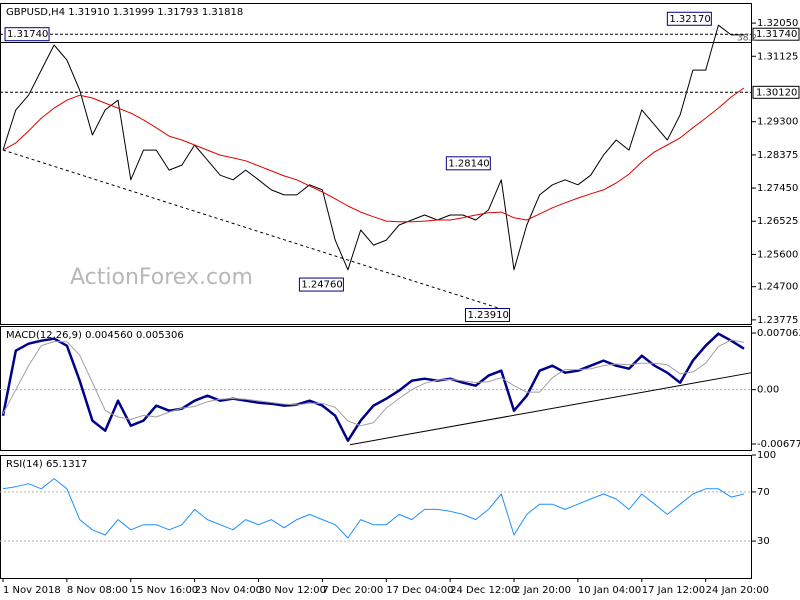 The width and height of the screenshot is (800, 600). Describe the element at coordinates (228, 590) in the screenshot. I see `x-tick-label: 23 Nov 04:00` at that location.